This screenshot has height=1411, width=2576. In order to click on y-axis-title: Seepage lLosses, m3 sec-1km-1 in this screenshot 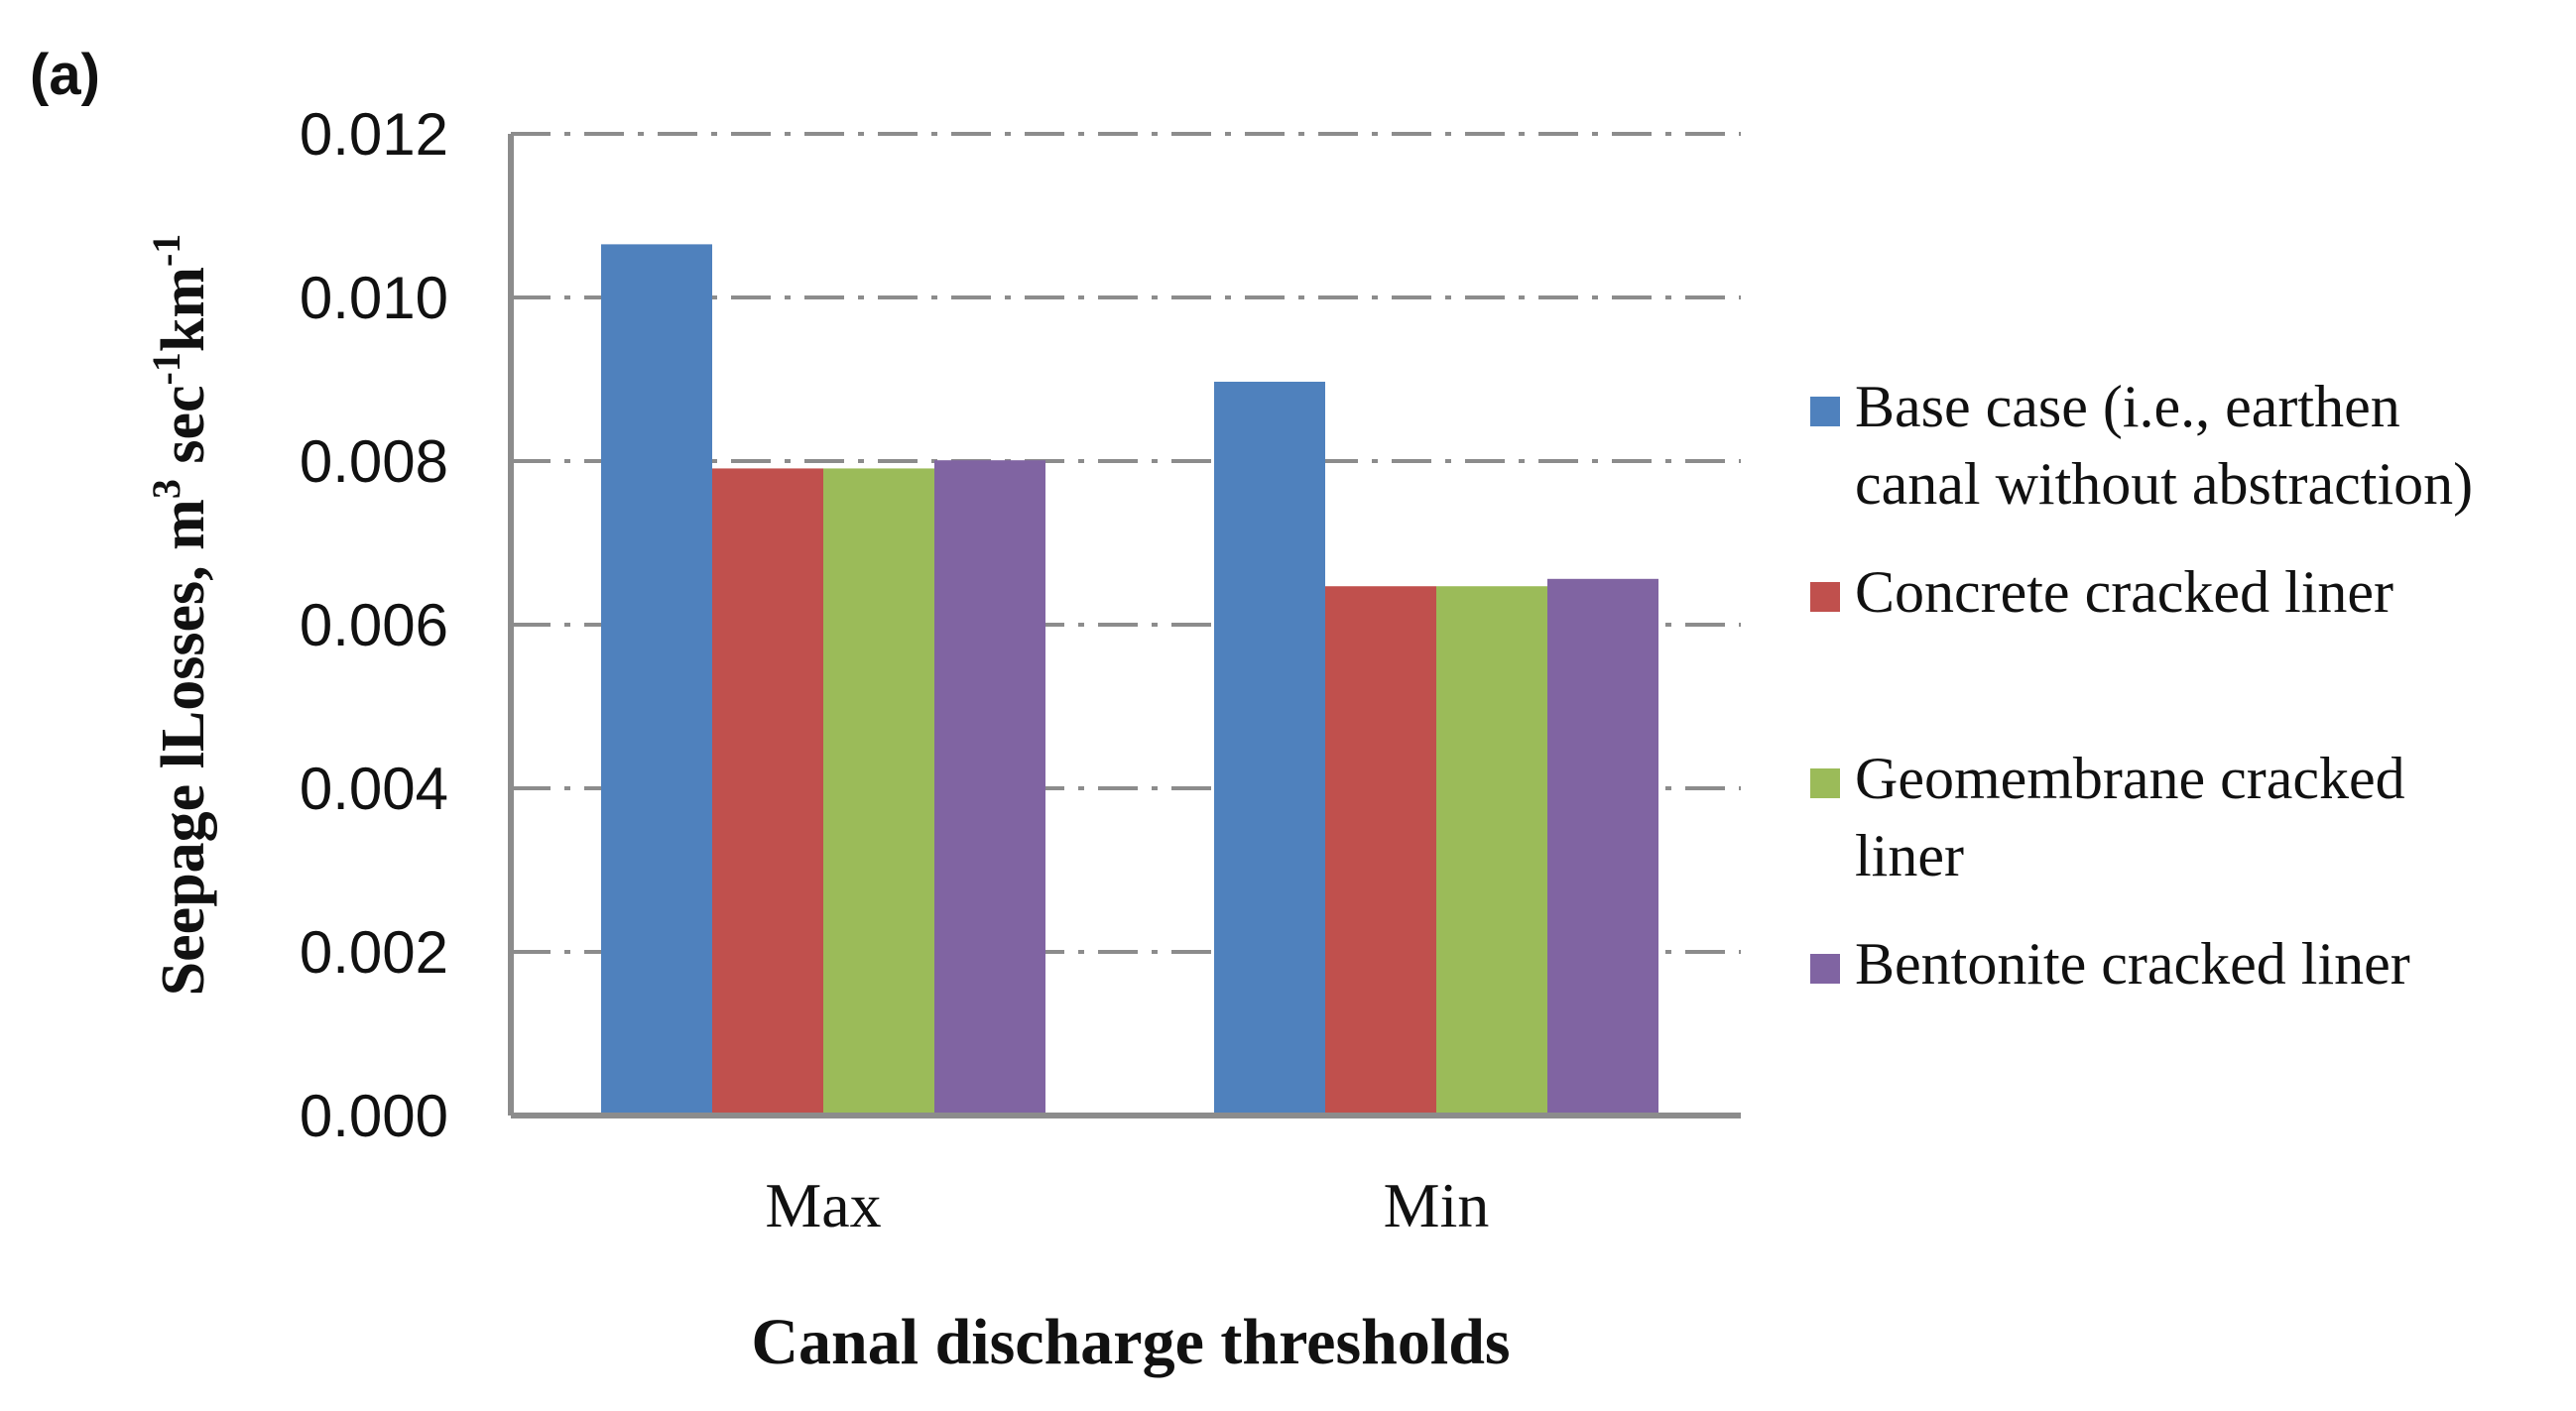, I will do `click(180, 615)`.